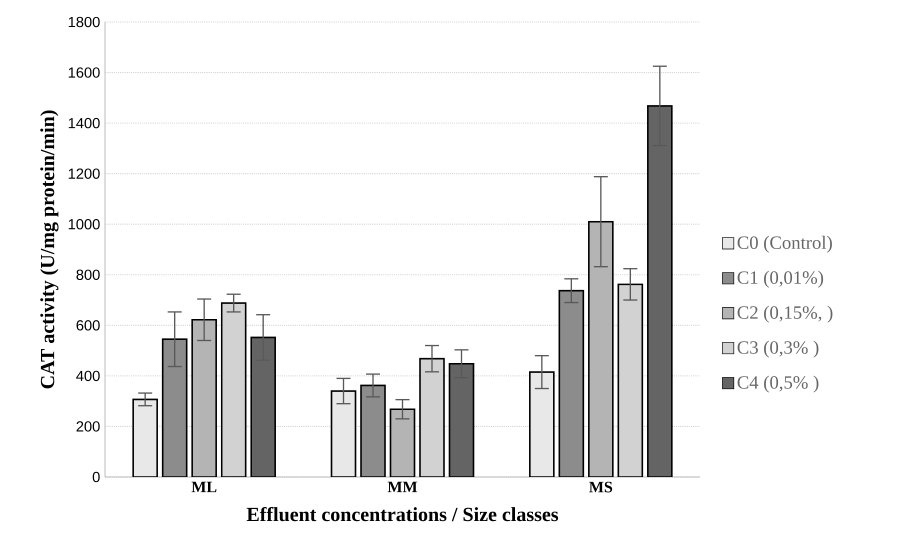 Image resolution: width=907 pixels, height=553 pixels. I want to click on y-tick-label: 200, so click(88, 426).